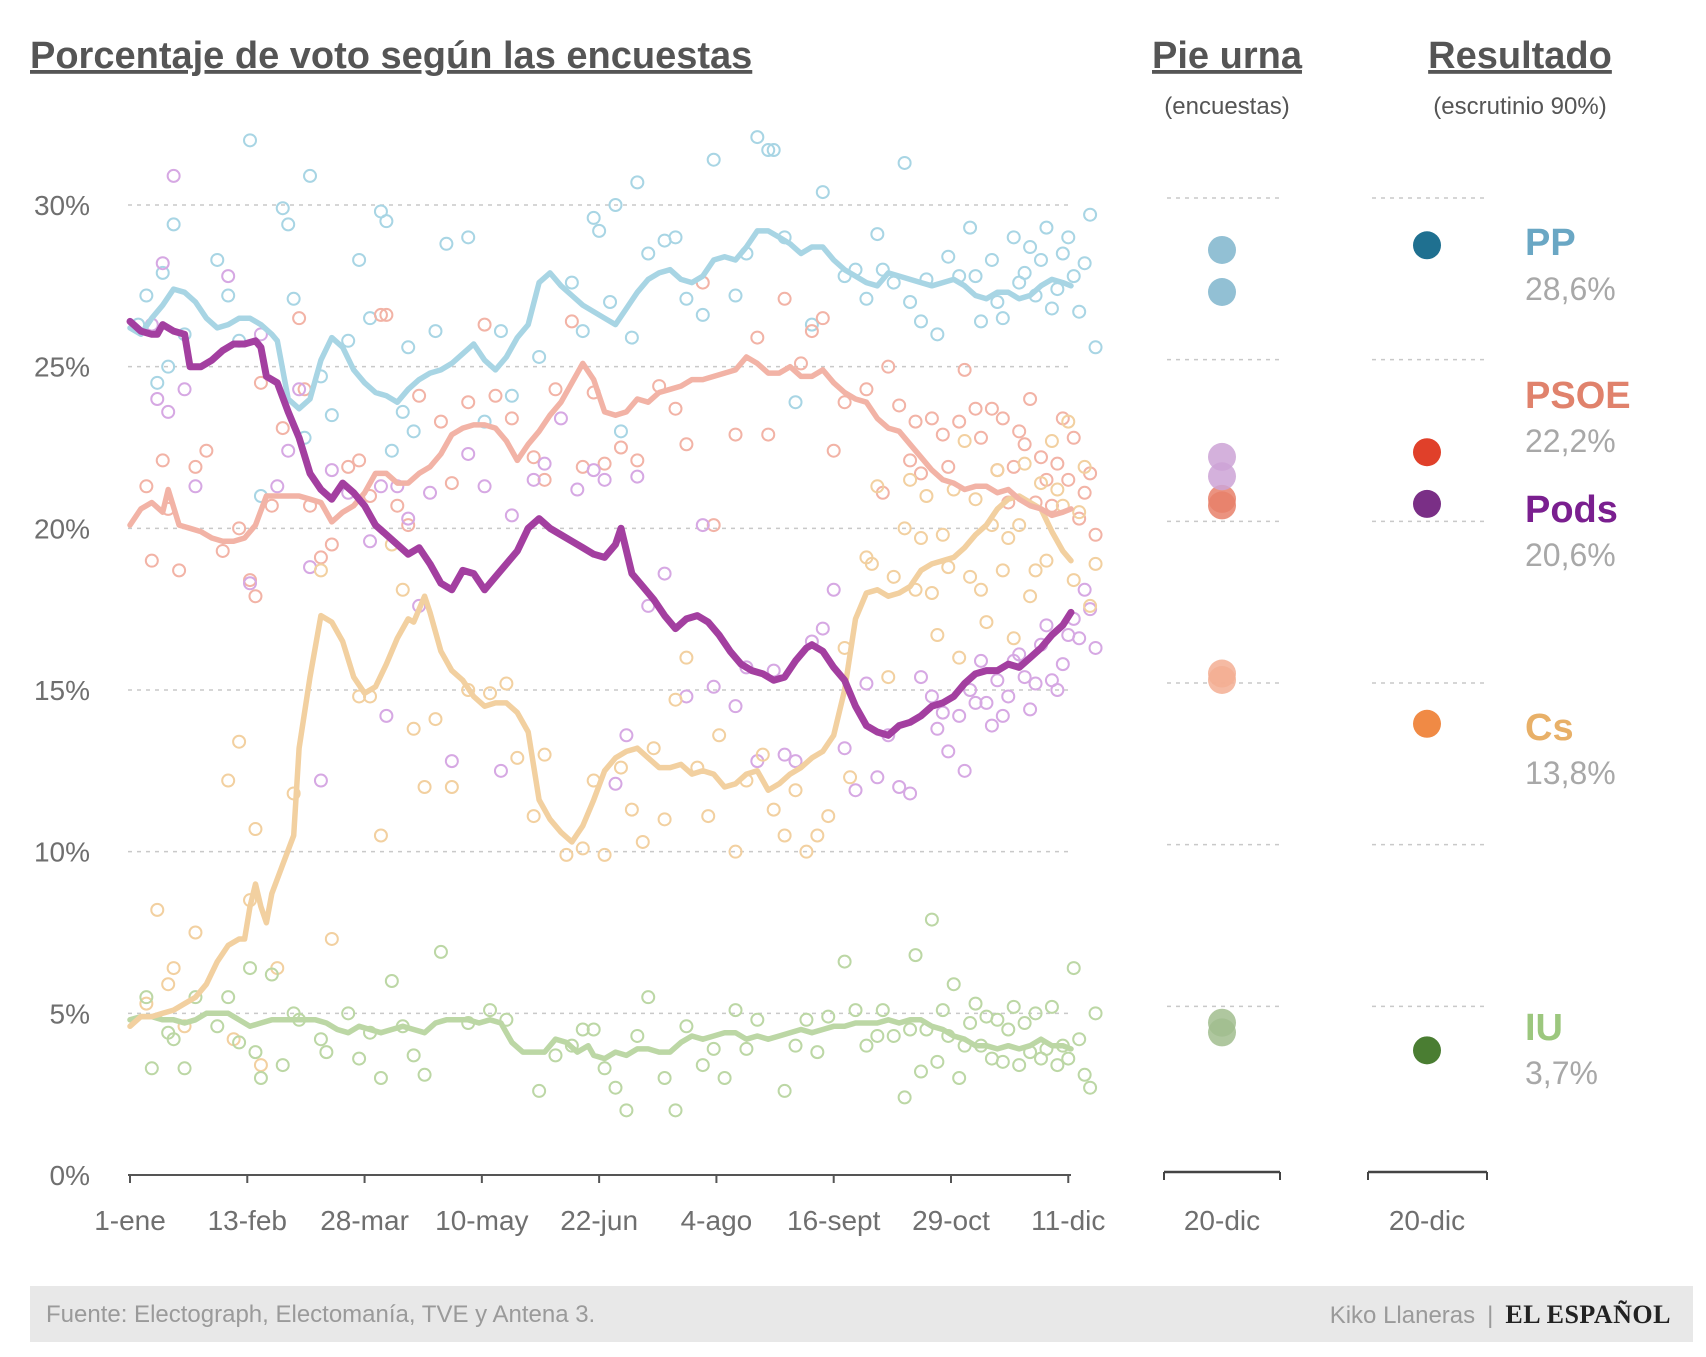 The height and width of the screenshot is (1357, 1706). Describe the element at coordinates (1427, 1220) in the screenshot. I see `result-tick-label: 20-dic` at that location.